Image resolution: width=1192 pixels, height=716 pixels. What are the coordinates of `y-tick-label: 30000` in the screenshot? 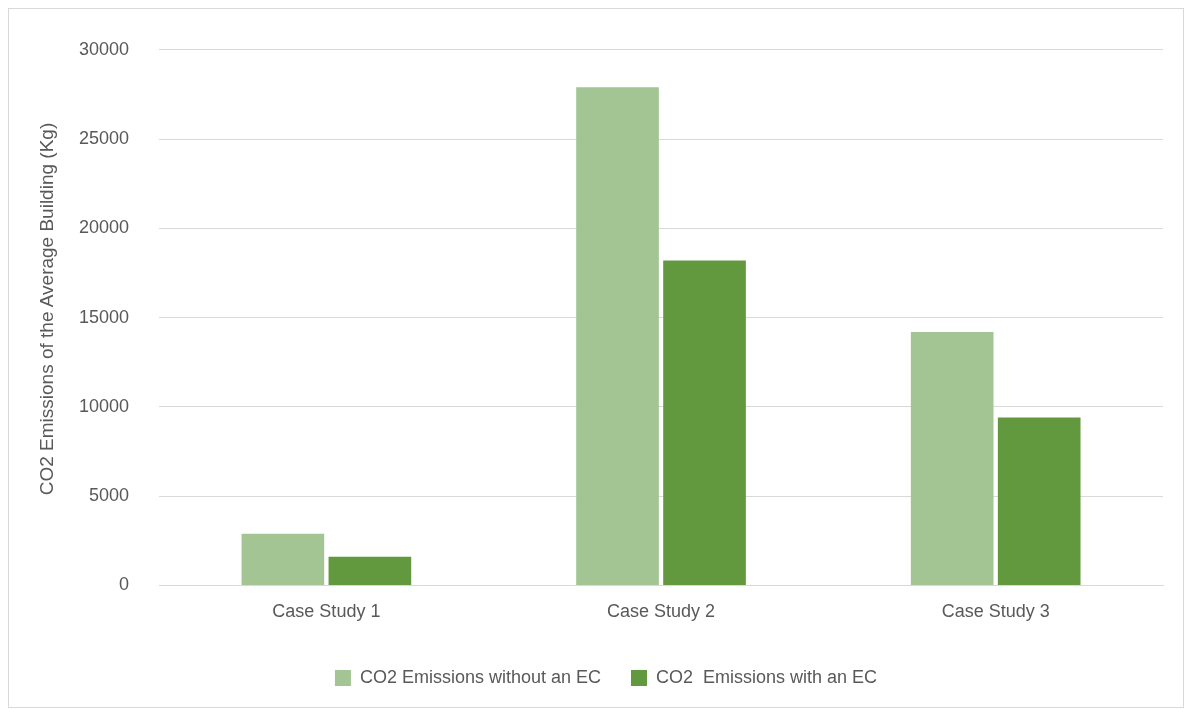 It's located at (104, 48).